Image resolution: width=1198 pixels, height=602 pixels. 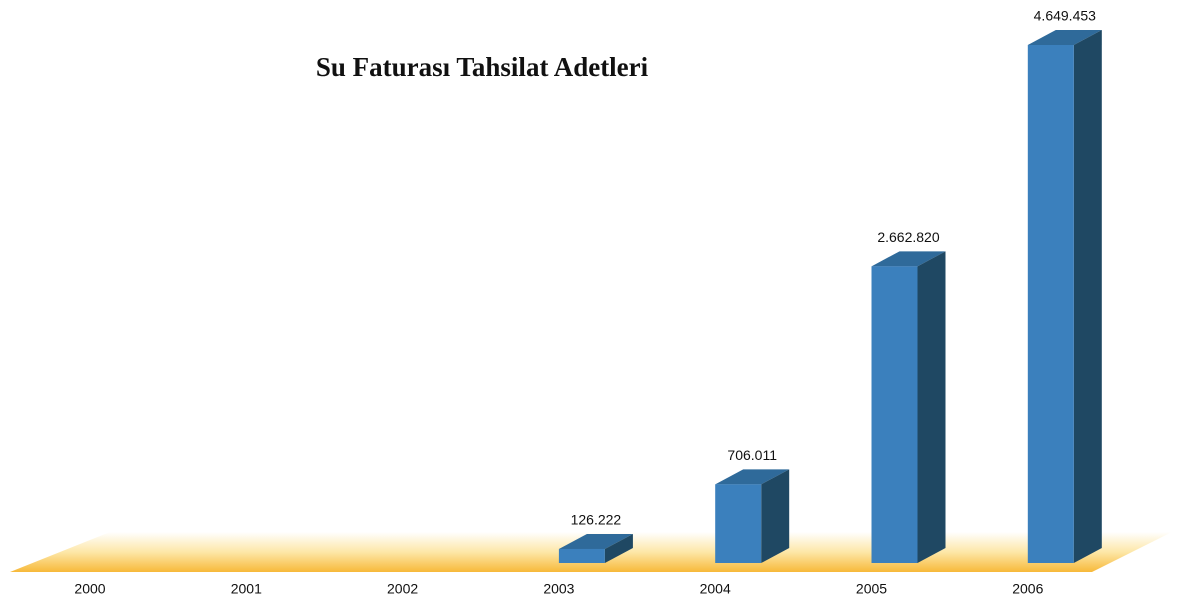 I want to click on x-tick-label: 2000, so click(x=89, y=589).